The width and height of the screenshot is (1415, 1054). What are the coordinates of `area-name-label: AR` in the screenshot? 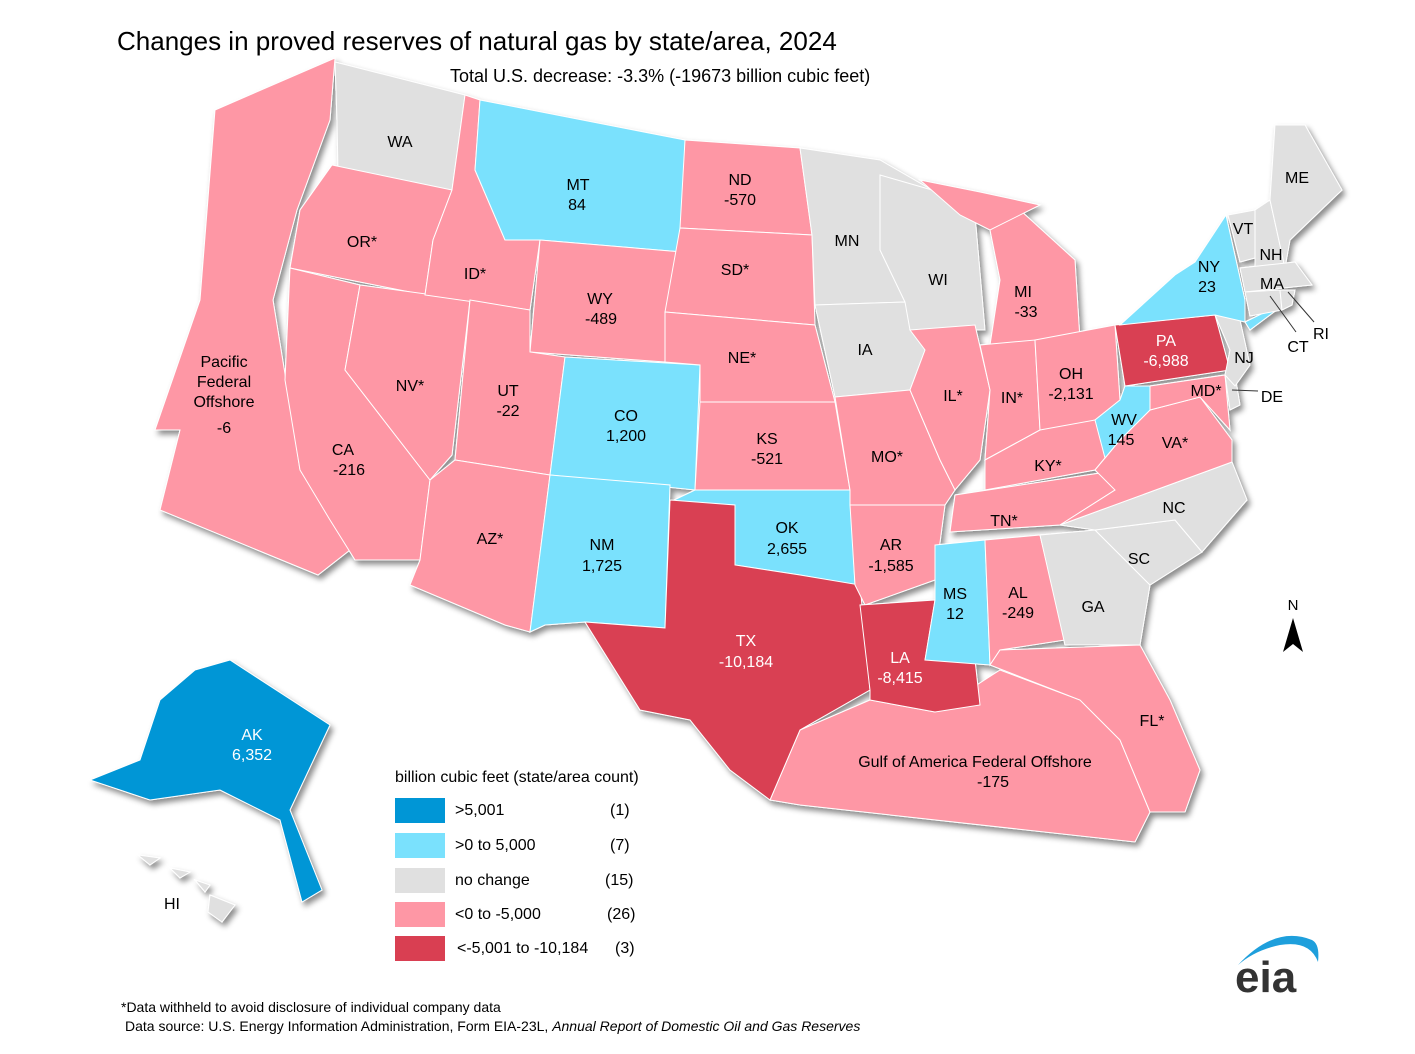 It's located at (891, 545).